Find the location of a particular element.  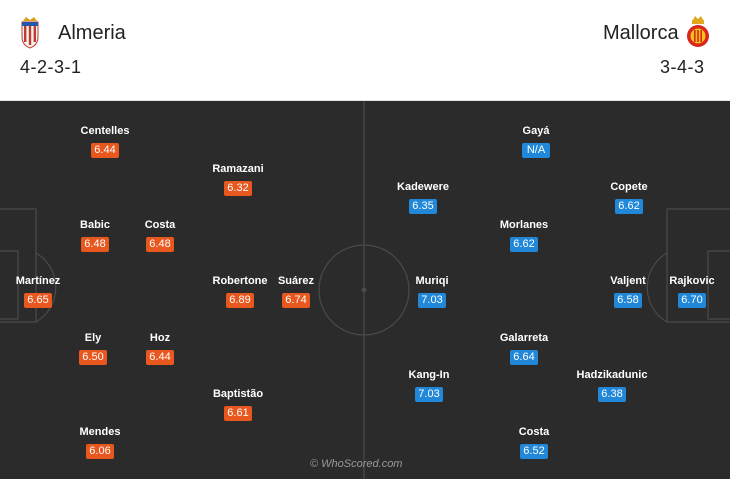

player-rating-badge: 6.35 is located at coordinates (423, 206).